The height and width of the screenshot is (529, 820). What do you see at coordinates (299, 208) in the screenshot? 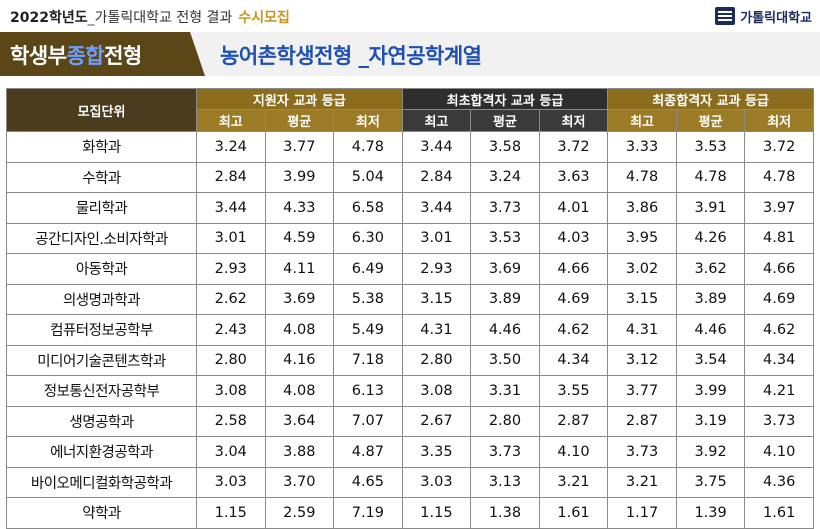
I see `grade-cell: 4.33` at bounding box center [299, 208].